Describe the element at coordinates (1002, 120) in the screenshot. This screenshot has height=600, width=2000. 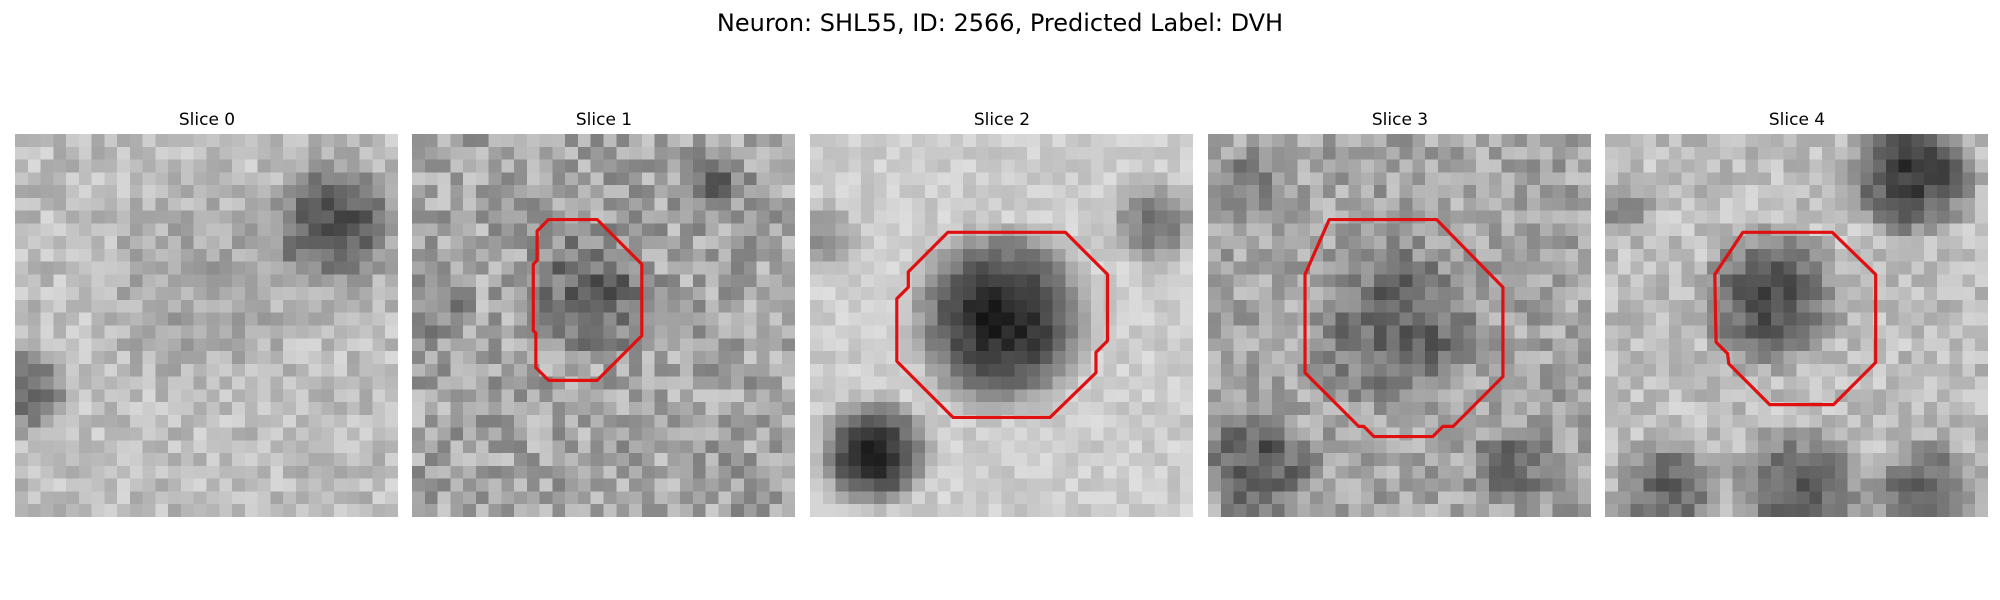
I see `slice-title: Slice 2` at that location.